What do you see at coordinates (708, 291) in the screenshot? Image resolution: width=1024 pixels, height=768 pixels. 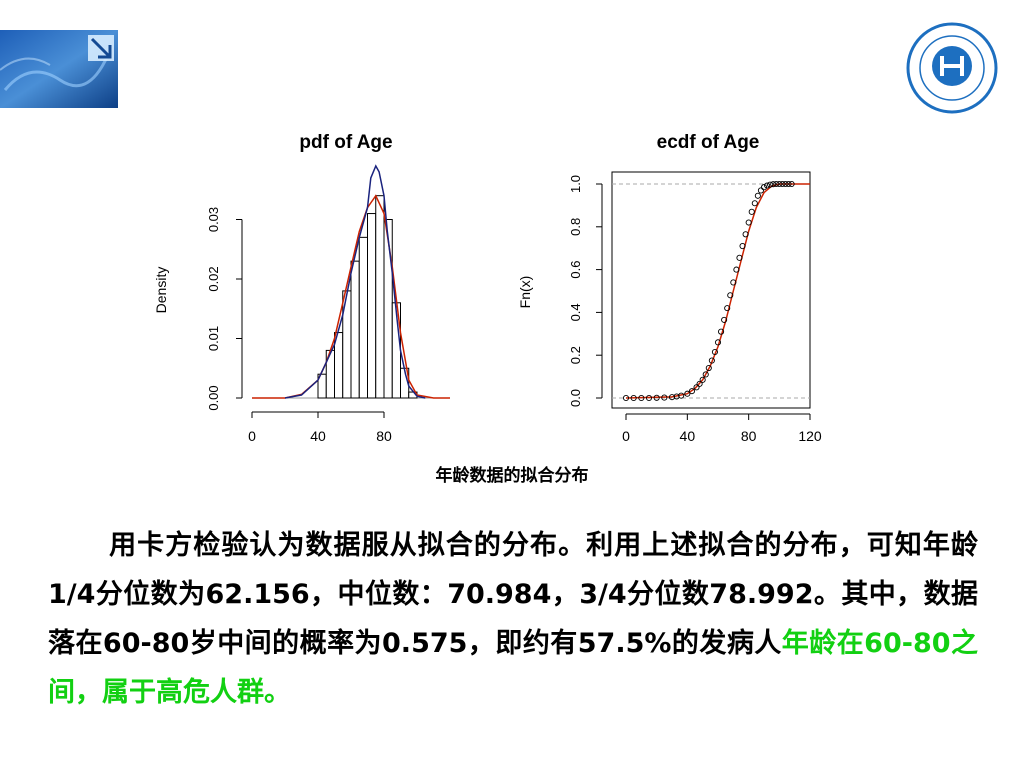 I see `ecdf-points` at bounding box center [708, 291].